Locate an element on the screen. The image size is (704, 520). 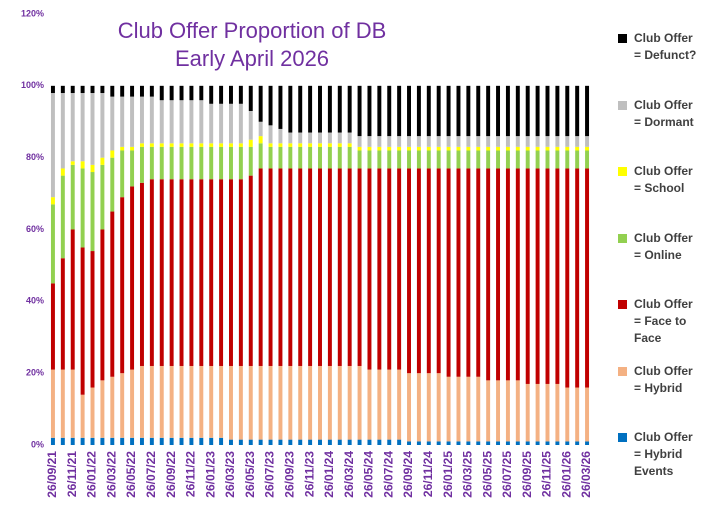
legend-swatch is located at coordinates (622, 371).